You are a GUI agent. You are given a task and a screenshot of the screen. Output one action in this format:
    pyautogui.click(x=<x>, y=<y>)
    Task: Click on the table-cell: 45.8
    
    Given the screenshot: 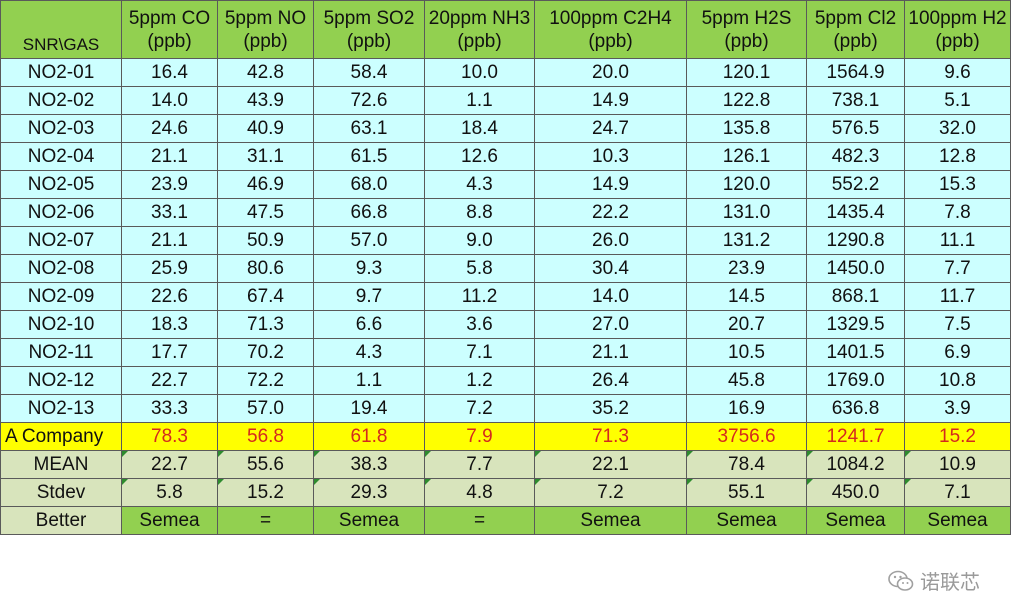 What is the action you would take?
    pyautogui.click(x=746, y=380)
    